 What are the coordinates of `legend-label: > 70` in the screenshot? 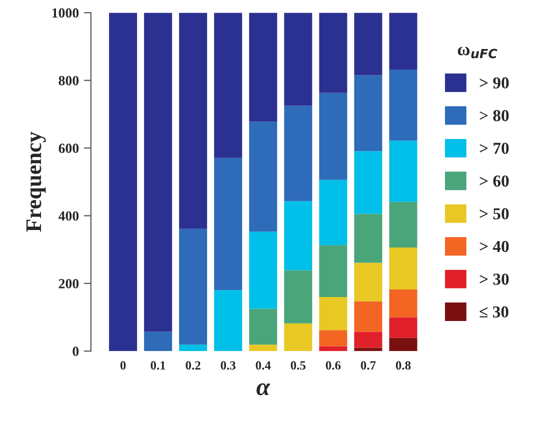 It's located at (494, 148).